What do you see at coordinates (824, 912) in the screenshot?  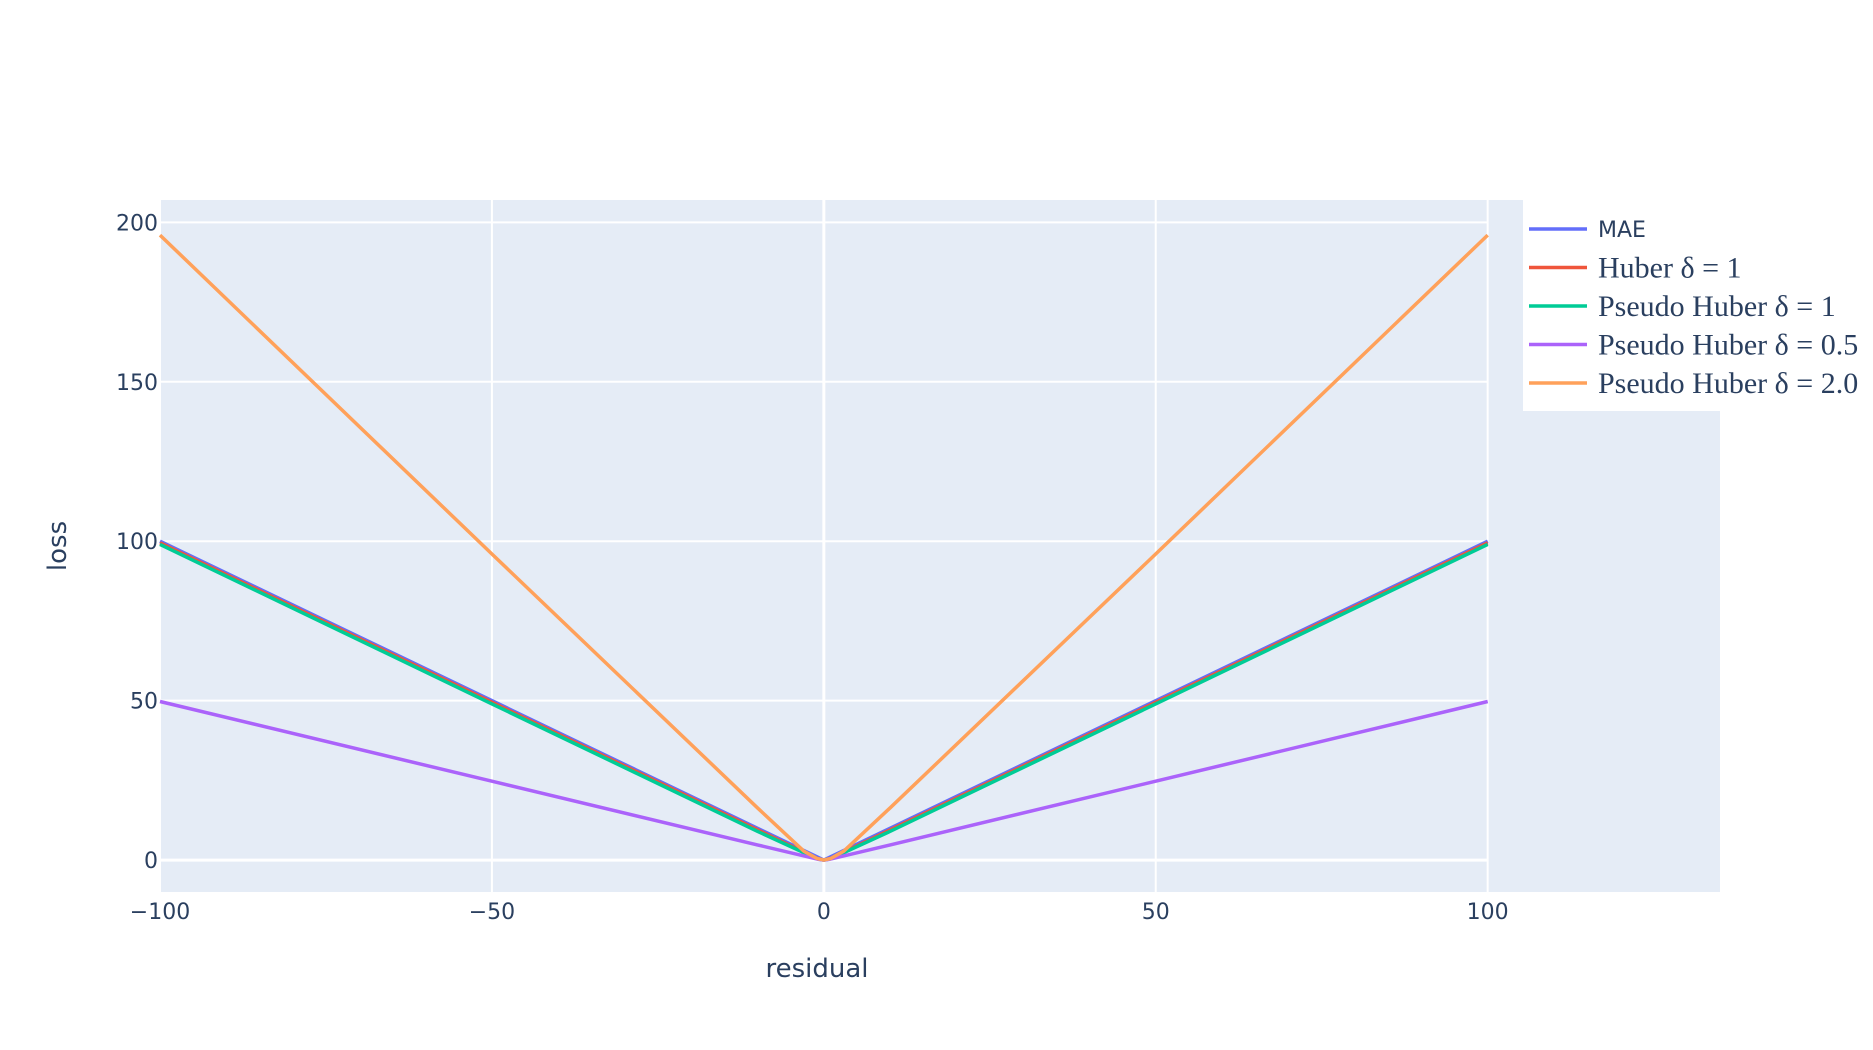 I see `x-tick-label: 0` at bounding box center [824, 912].